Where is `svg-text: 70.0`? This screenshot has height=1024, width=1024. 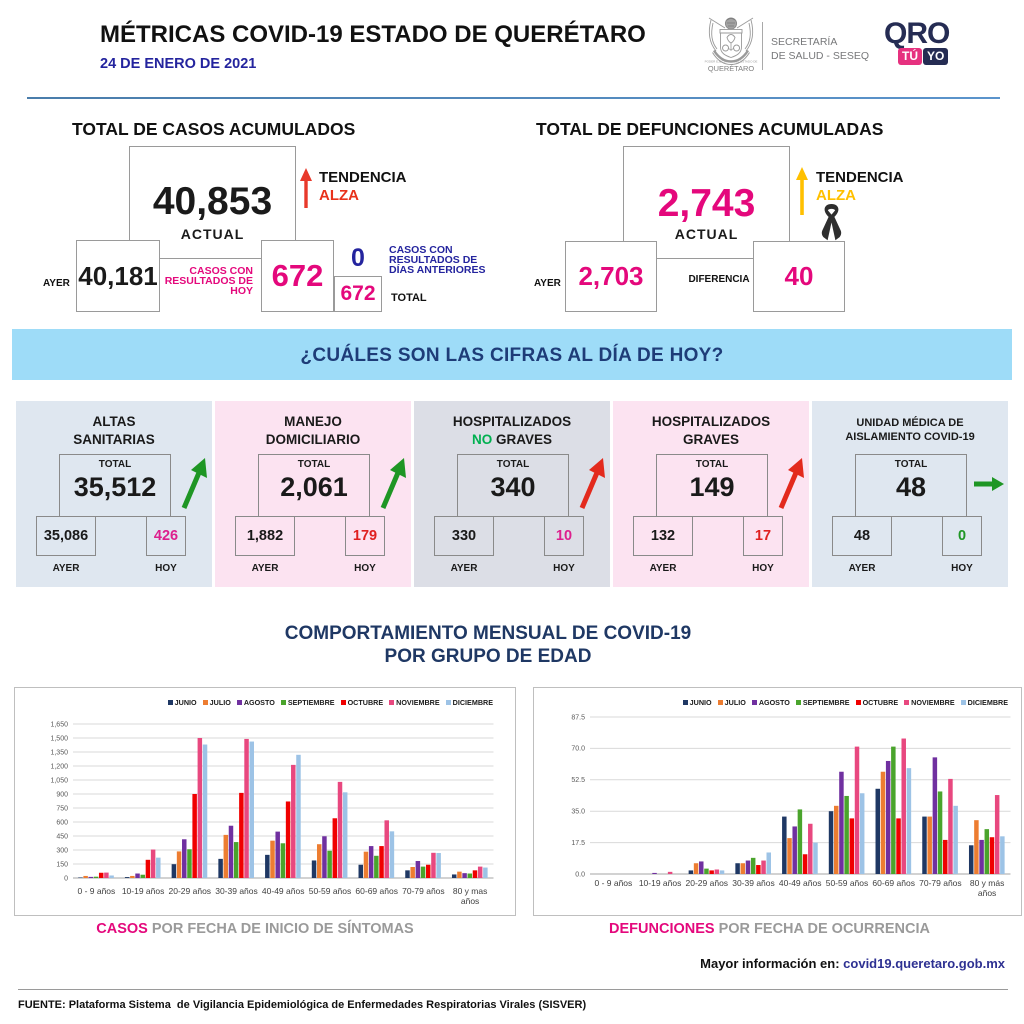
svg-text: 70.0 is located at coordinates (578, 749).